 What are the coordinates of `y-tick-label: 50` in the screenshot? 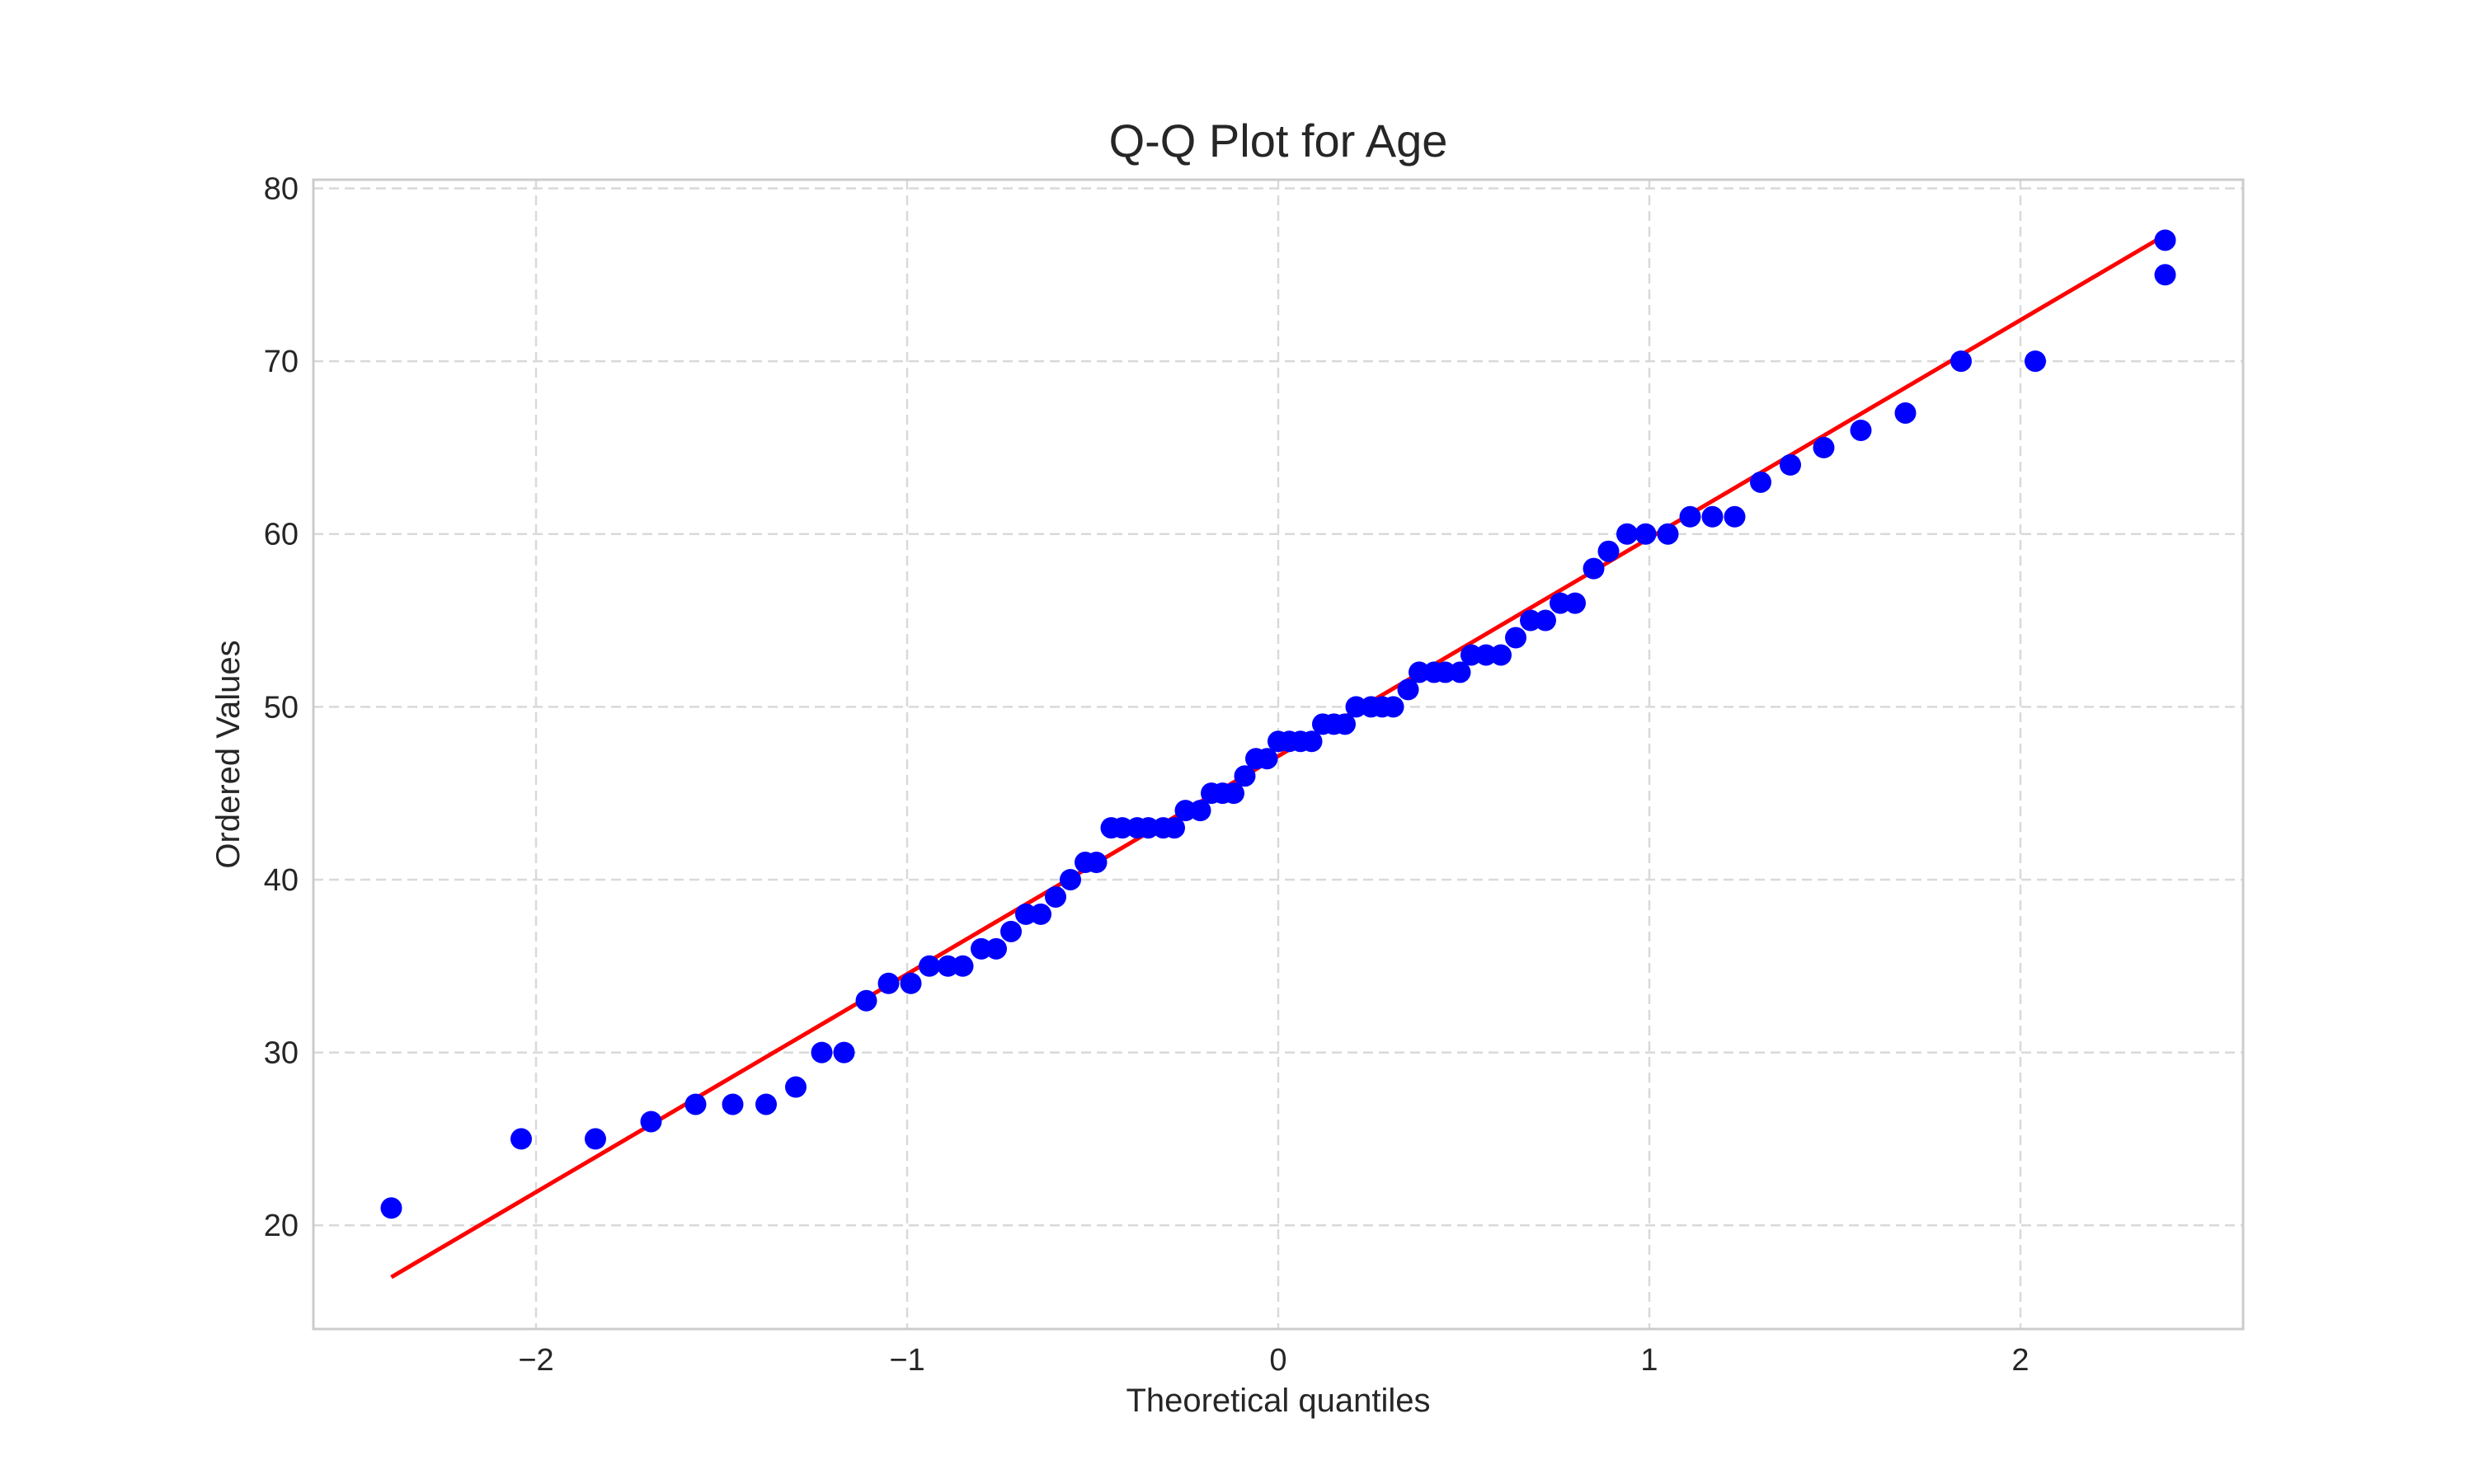 It's located at (281, 707).